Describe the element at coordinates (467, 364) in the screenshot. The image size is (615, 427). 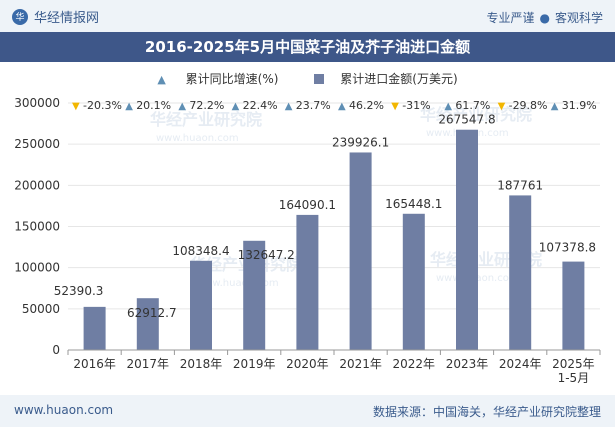
I see `x-tick-label: 2023年` at that location.